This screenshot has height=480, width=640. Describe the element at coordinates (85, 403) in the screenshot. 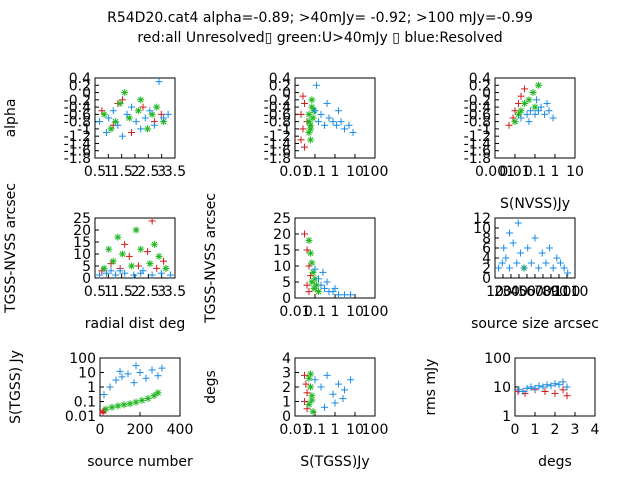

I see `y-tick-label: 0.1` at that location.